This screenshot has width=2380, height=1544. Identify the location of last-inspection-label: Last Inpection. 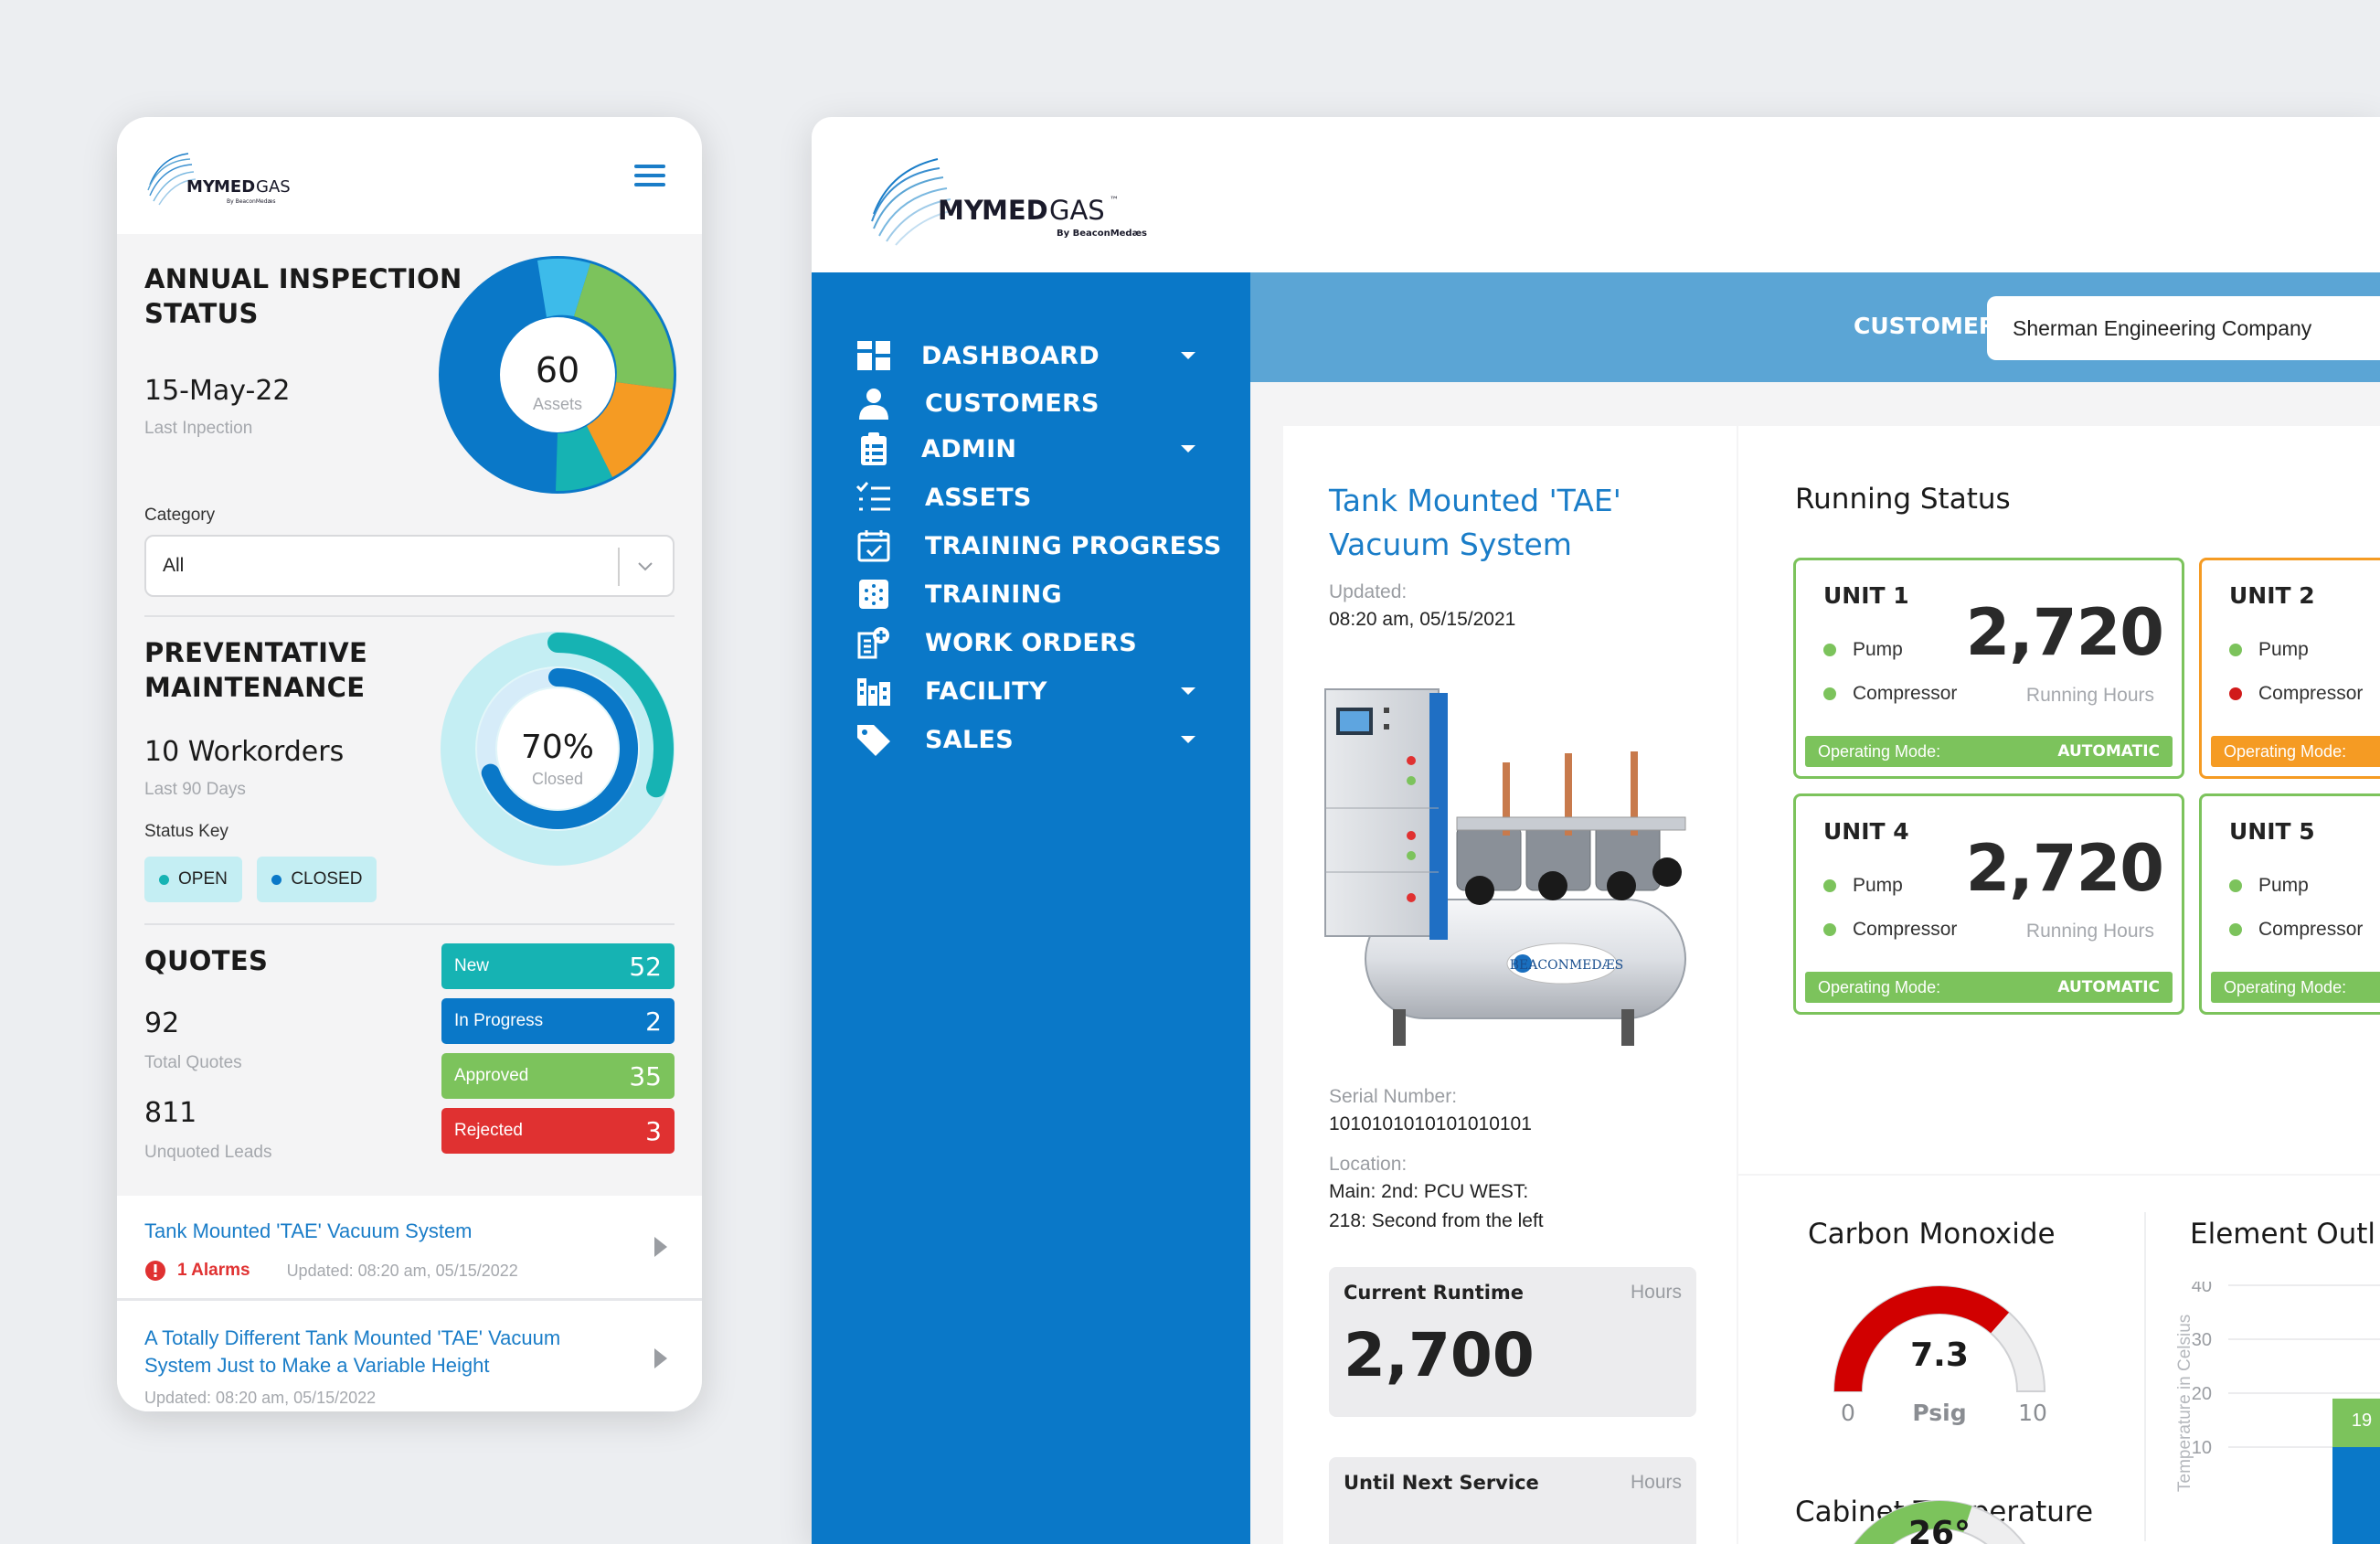
(199, 428).